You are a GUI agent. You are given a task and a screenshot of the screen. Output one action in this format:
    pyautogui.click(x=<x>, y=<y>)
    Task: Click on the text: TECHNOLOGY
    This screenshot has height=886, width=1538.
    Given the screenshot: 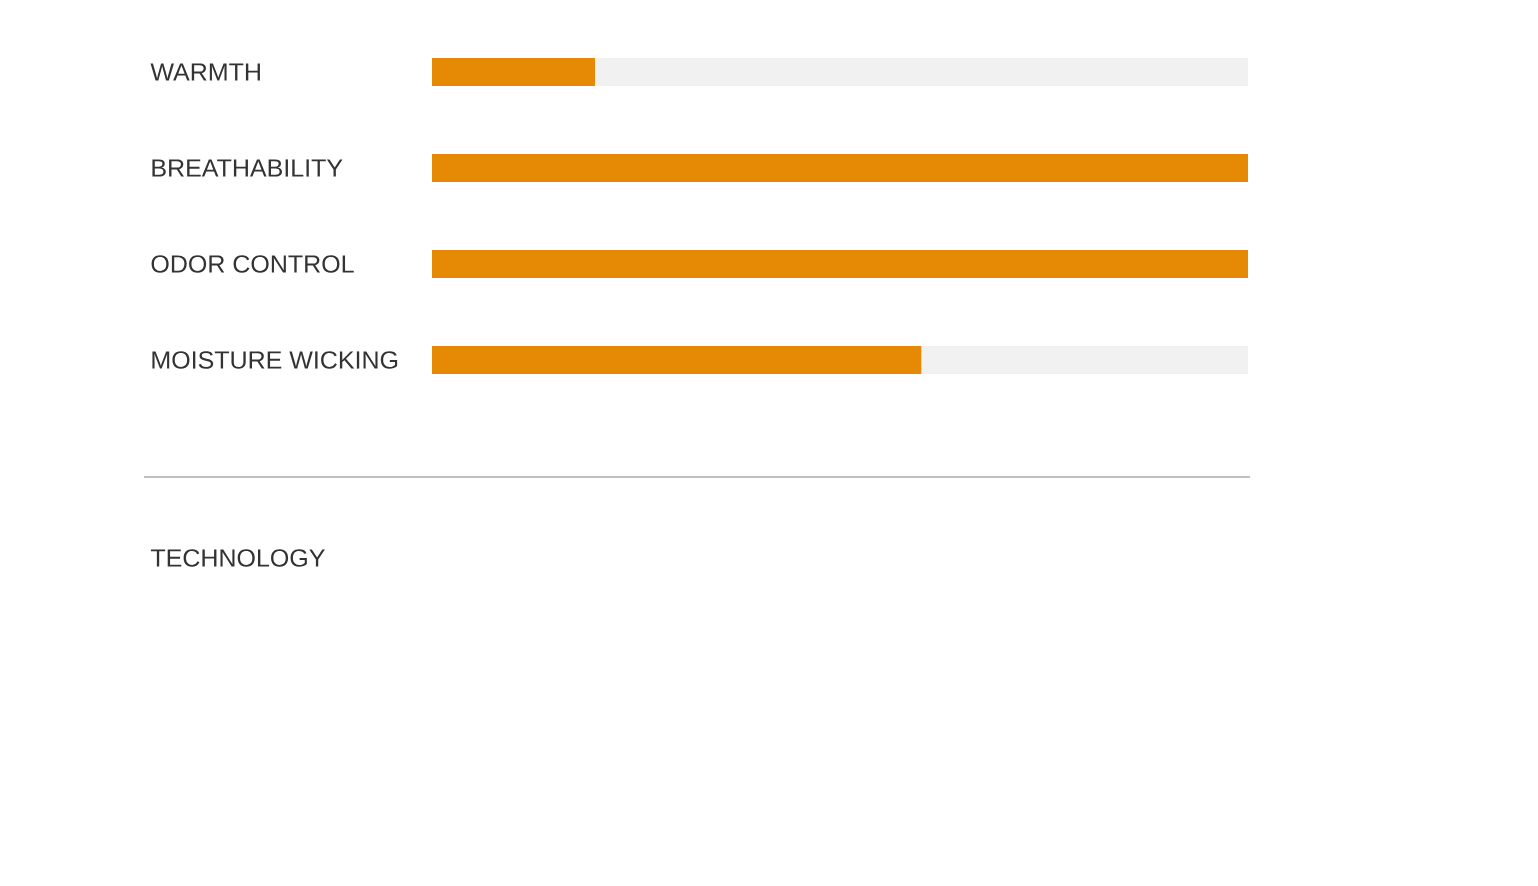 What is the action you would take?
    pyautogui.click(x=237, y=558)
    